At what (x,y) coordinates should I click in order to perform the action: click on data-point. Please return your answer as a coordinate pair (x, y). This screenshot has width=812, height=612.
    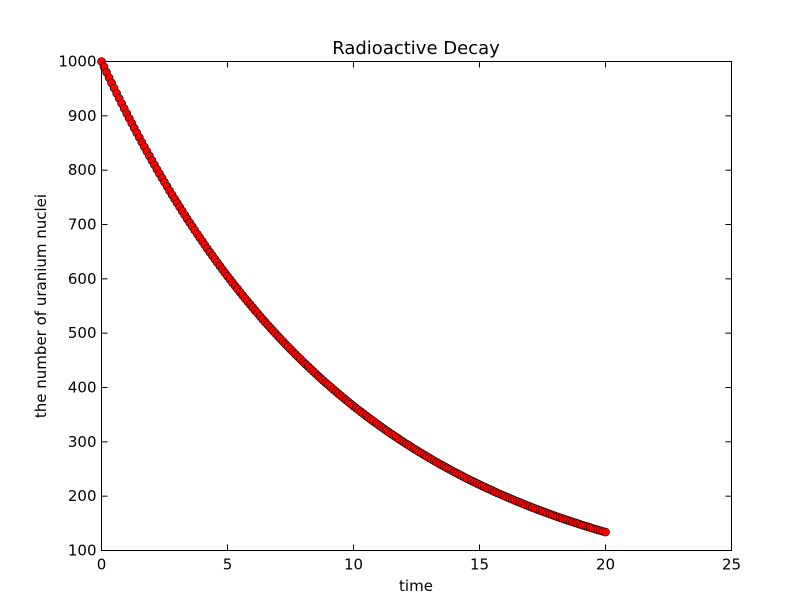
    Looking at the image, I should click on (605, 532).